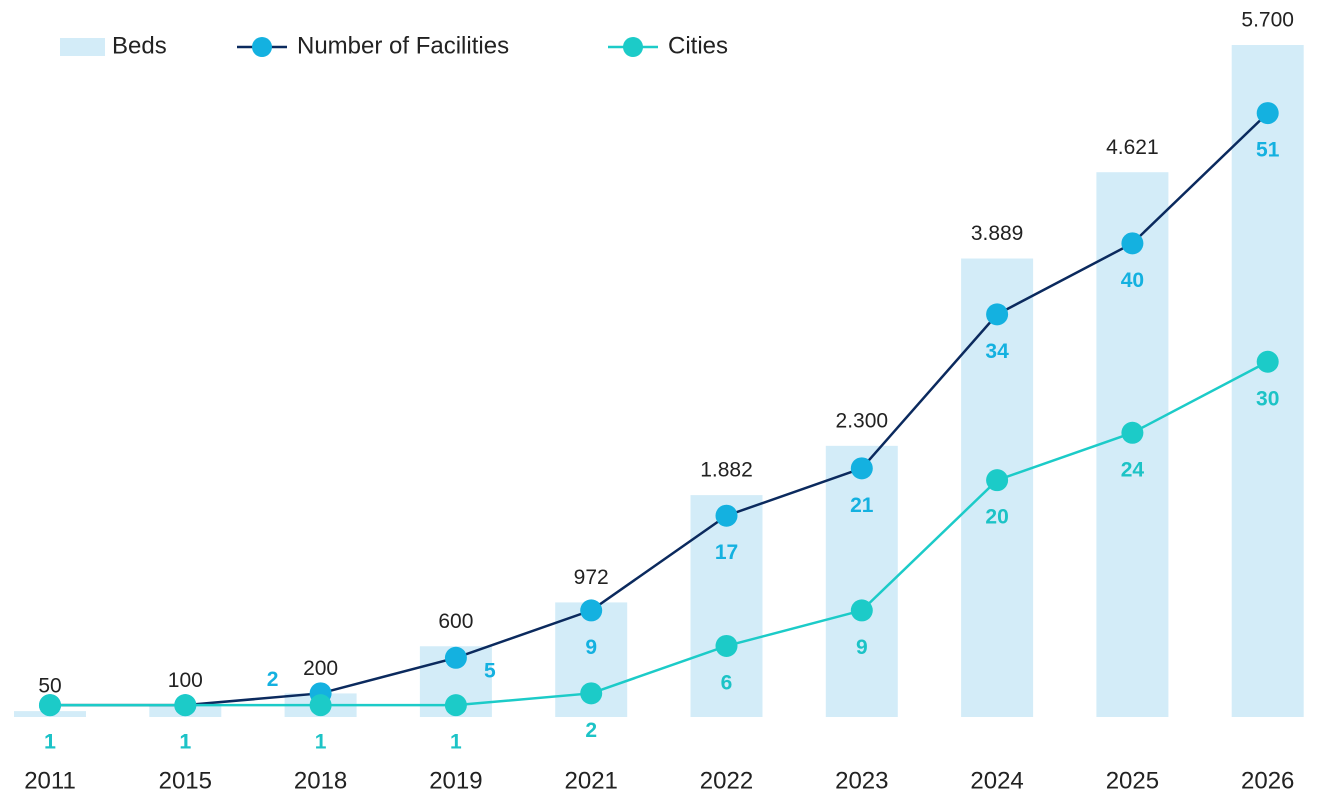  I want to click on legend-label: Number of Facilities, so click(403, 45).